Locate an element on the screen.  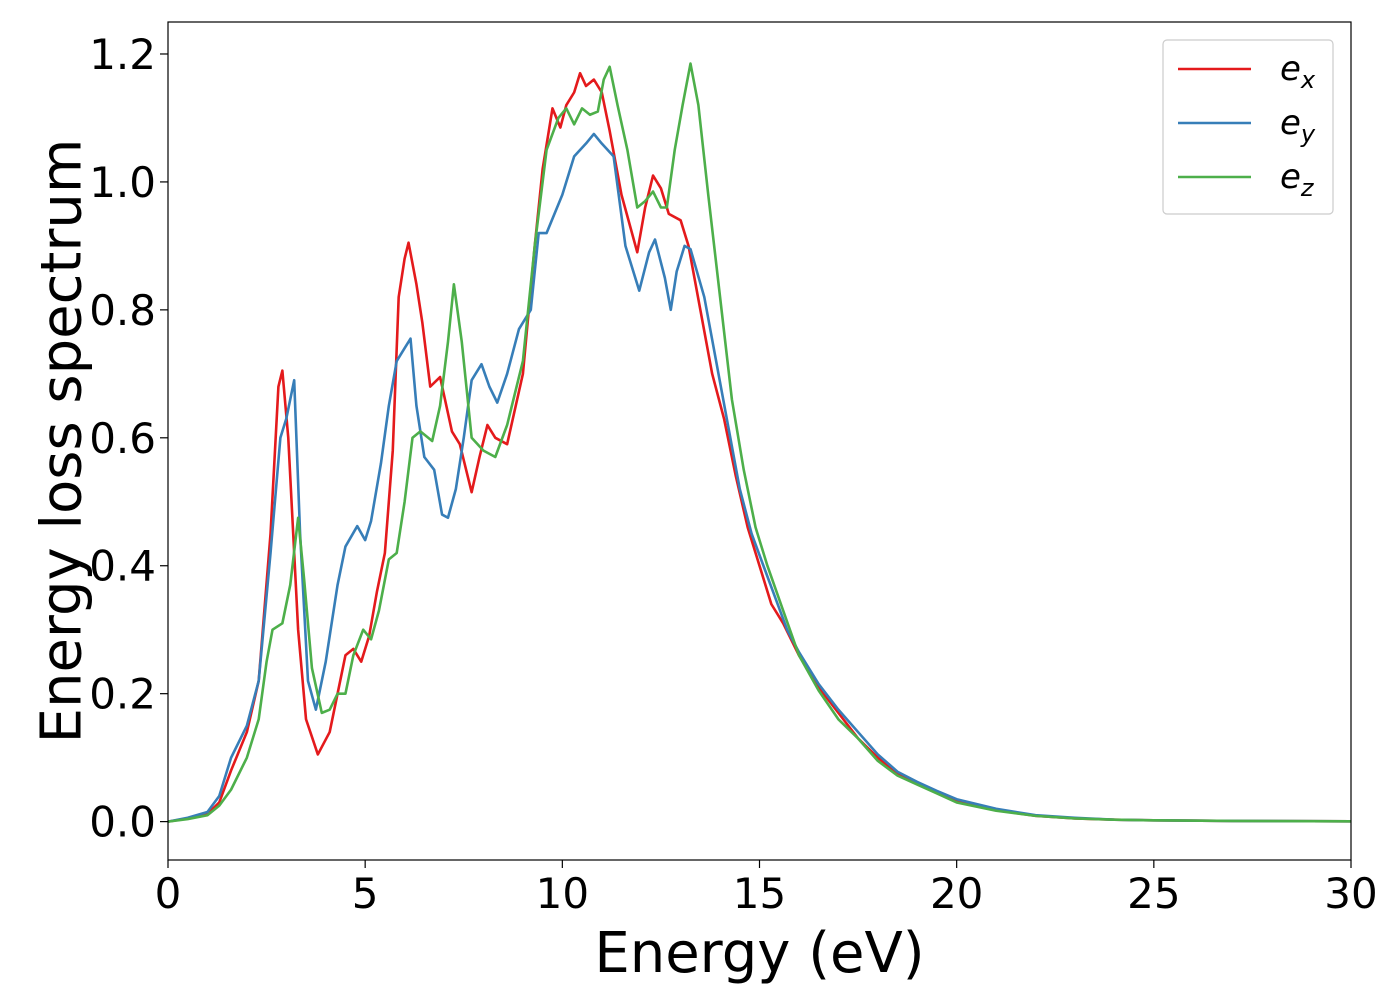
legend-label-x: ex is located at coordinates (1298, 71).